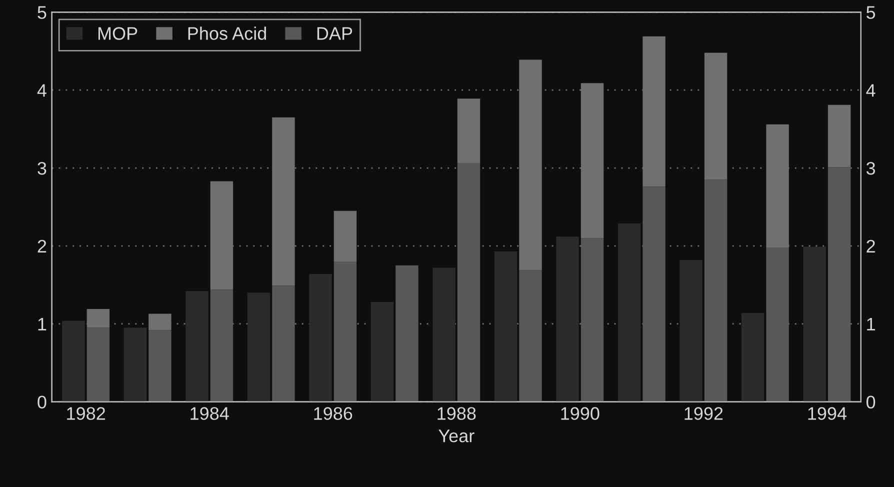  I want to click on legend-label: MOP, so click(118, 33).